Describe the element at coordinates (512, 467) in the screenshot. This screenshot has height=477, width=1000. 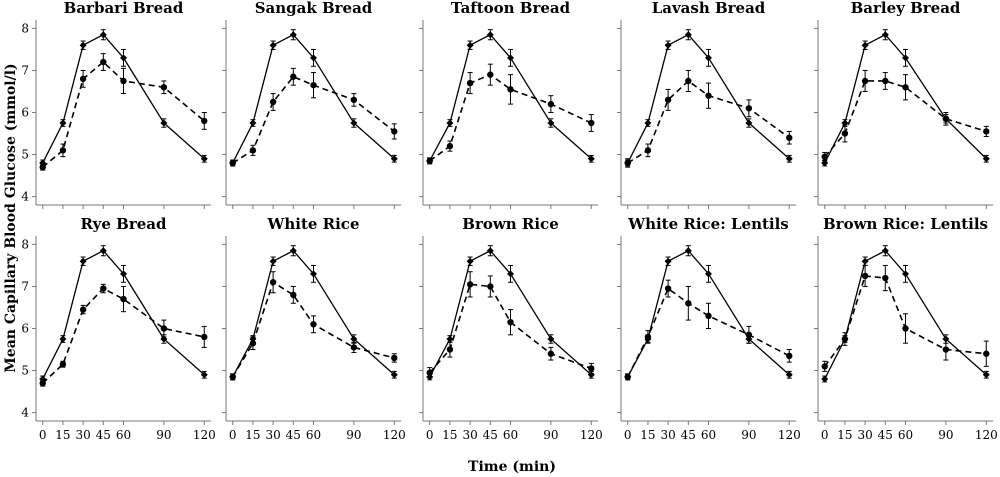
I see `x-axis-label: Time (min)` at that location.